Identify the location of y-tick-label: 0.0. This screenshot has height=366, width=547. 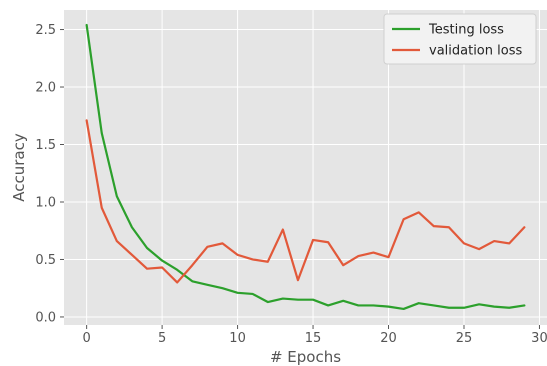
(45, 317).